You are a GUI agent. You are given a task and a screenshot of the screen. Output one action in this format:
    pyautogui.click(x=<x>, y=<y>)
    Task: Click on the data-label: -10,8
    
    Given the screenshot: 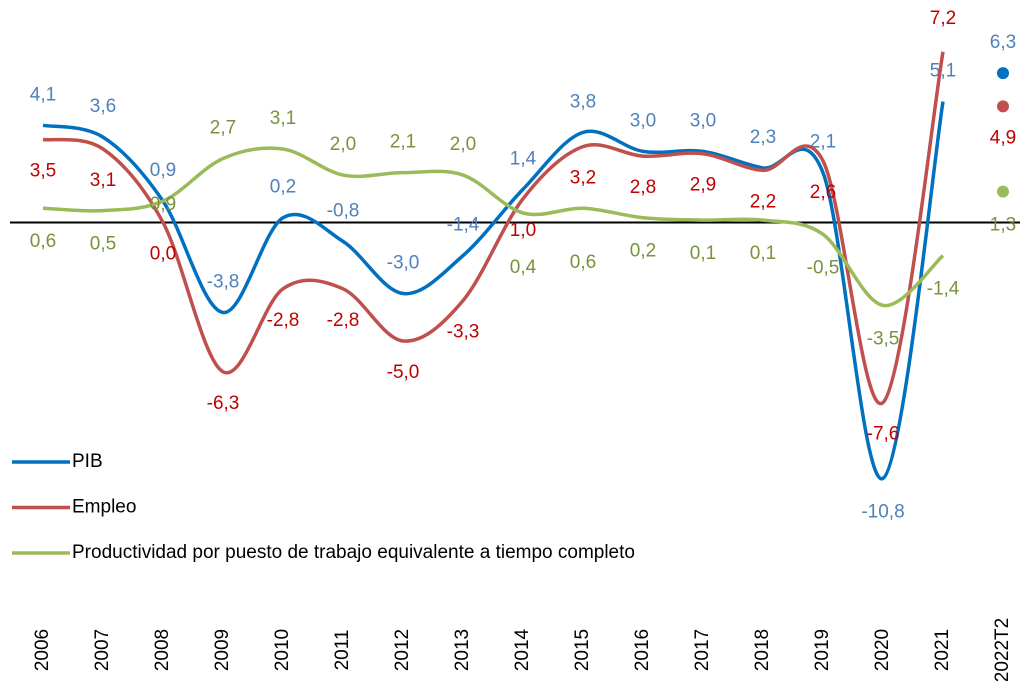 What is the action you would take?
    pyautogui.click(x=882, y=511)
    